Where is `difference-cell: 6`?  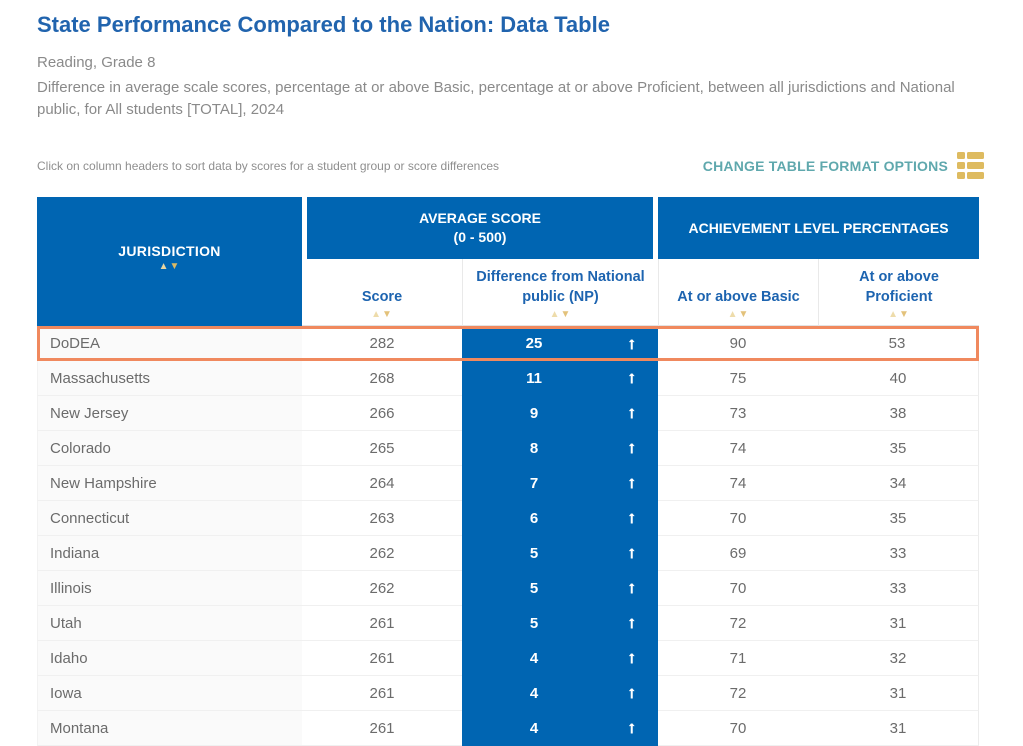 difference-cell: 6 is located at coordinates (560, 518).